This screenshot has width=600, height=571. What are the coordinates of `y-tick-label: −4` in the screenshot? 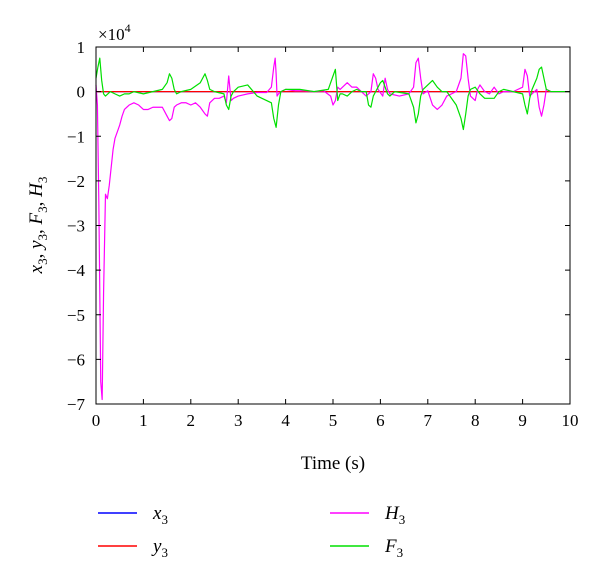 It's located at (76, 270).